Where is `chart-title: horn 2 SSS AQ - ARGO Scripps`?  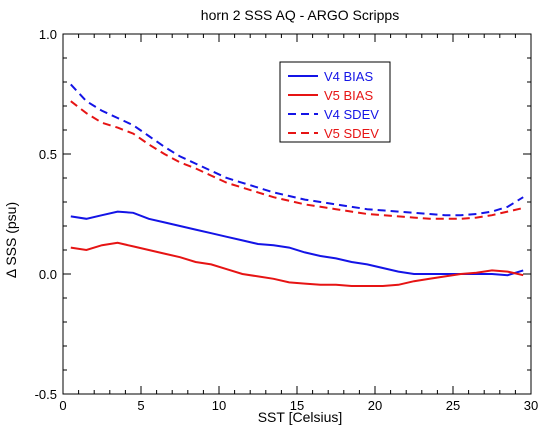
chart-title: horn 2 SSS AQ - ARGO Scripps is located at coordinates (300, 15).